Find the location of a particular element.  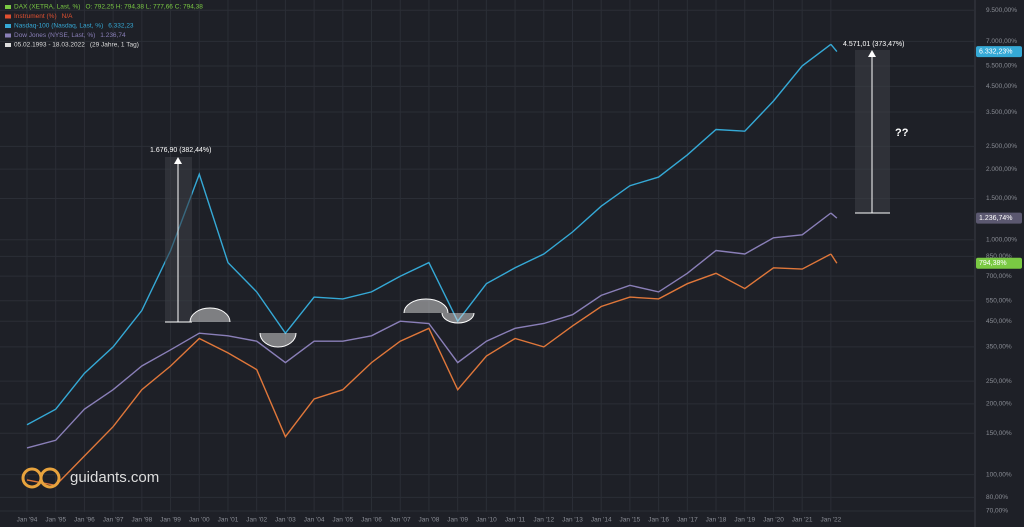

y-tick-label: 850,00% is located at coordinates (999, 256).